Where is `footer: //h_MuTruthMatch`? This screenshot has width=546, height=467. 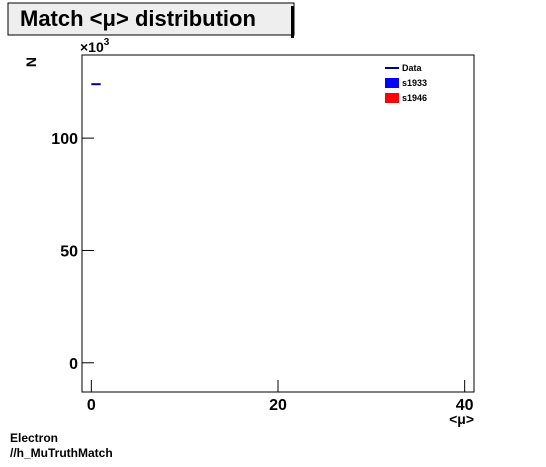
footer: //h_MuTruthMatch is located at coordinates (61, 453).